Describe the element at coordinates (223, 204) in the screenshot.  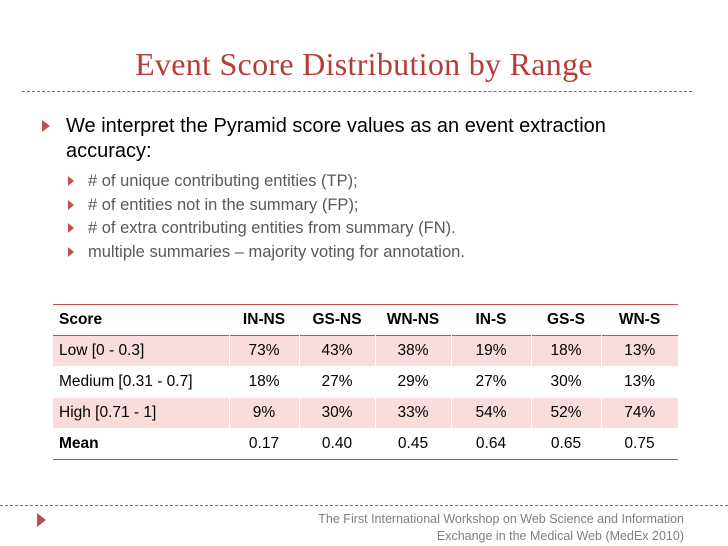
I see `sub-bullet-text: # of entities not in the summary (FP);` at that location.